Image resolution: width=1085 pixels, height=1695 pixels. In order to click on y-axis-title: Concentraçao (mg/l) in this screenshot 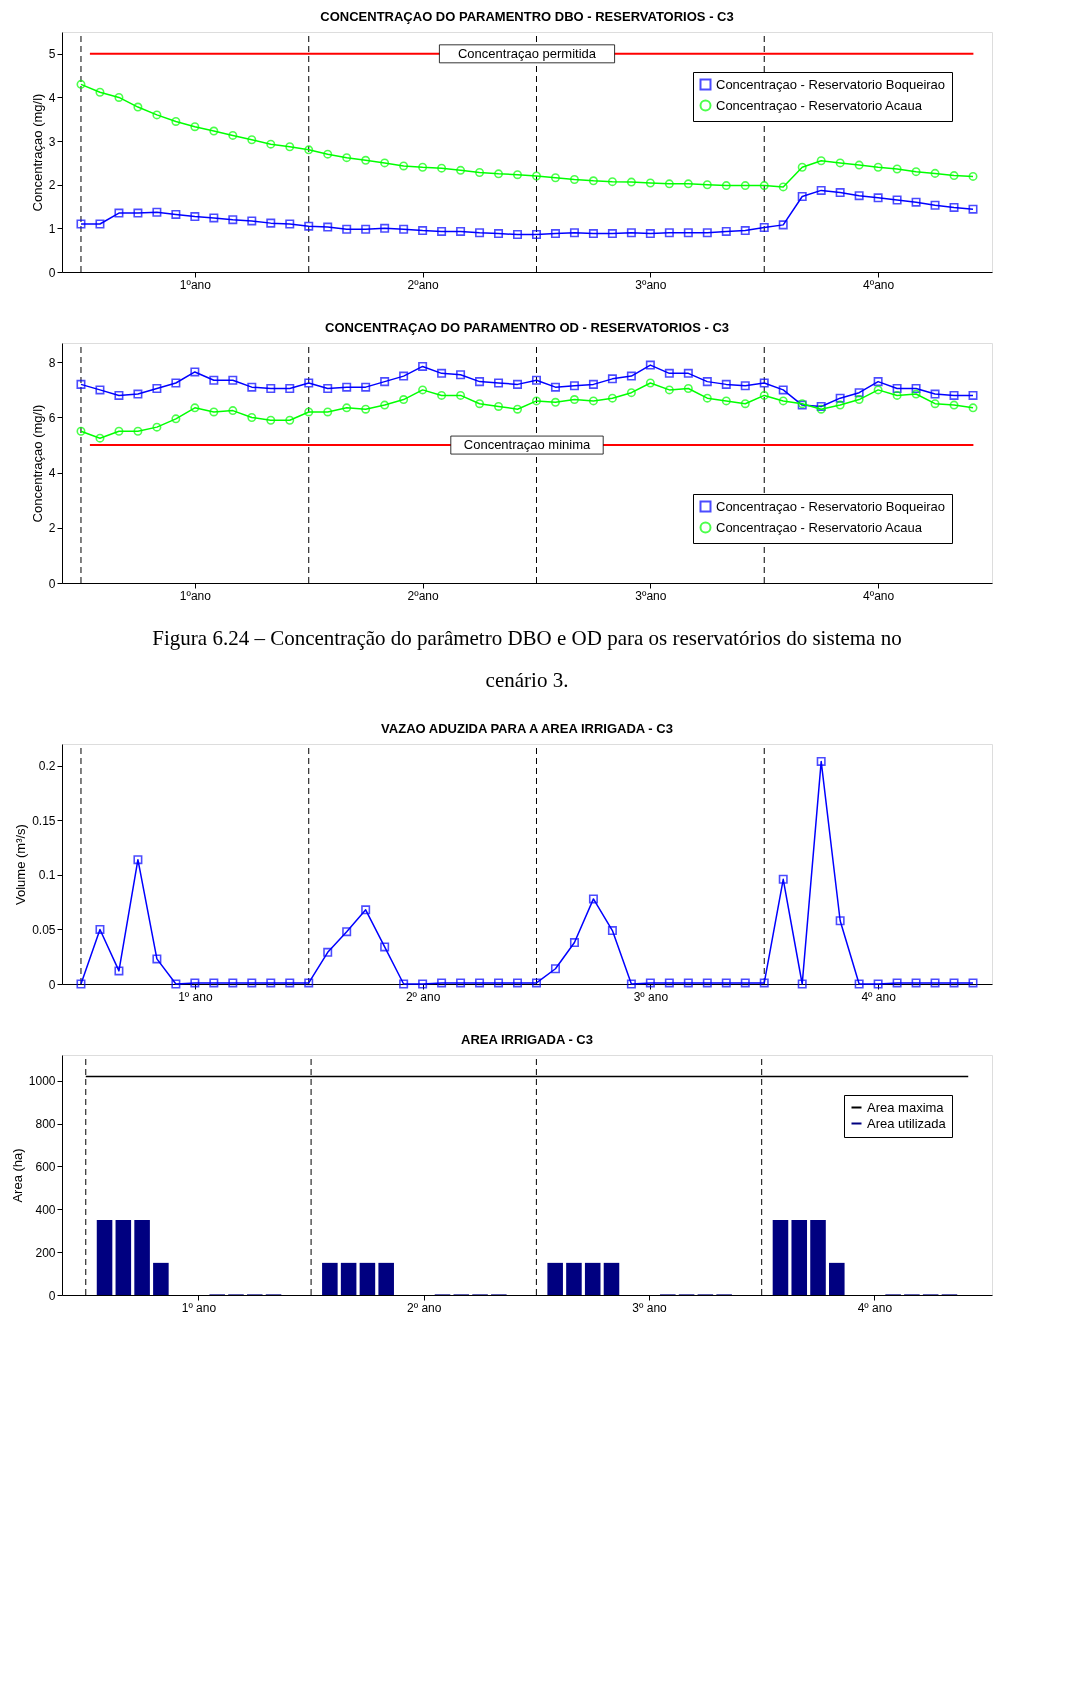, I will do `click(37, 463)`.